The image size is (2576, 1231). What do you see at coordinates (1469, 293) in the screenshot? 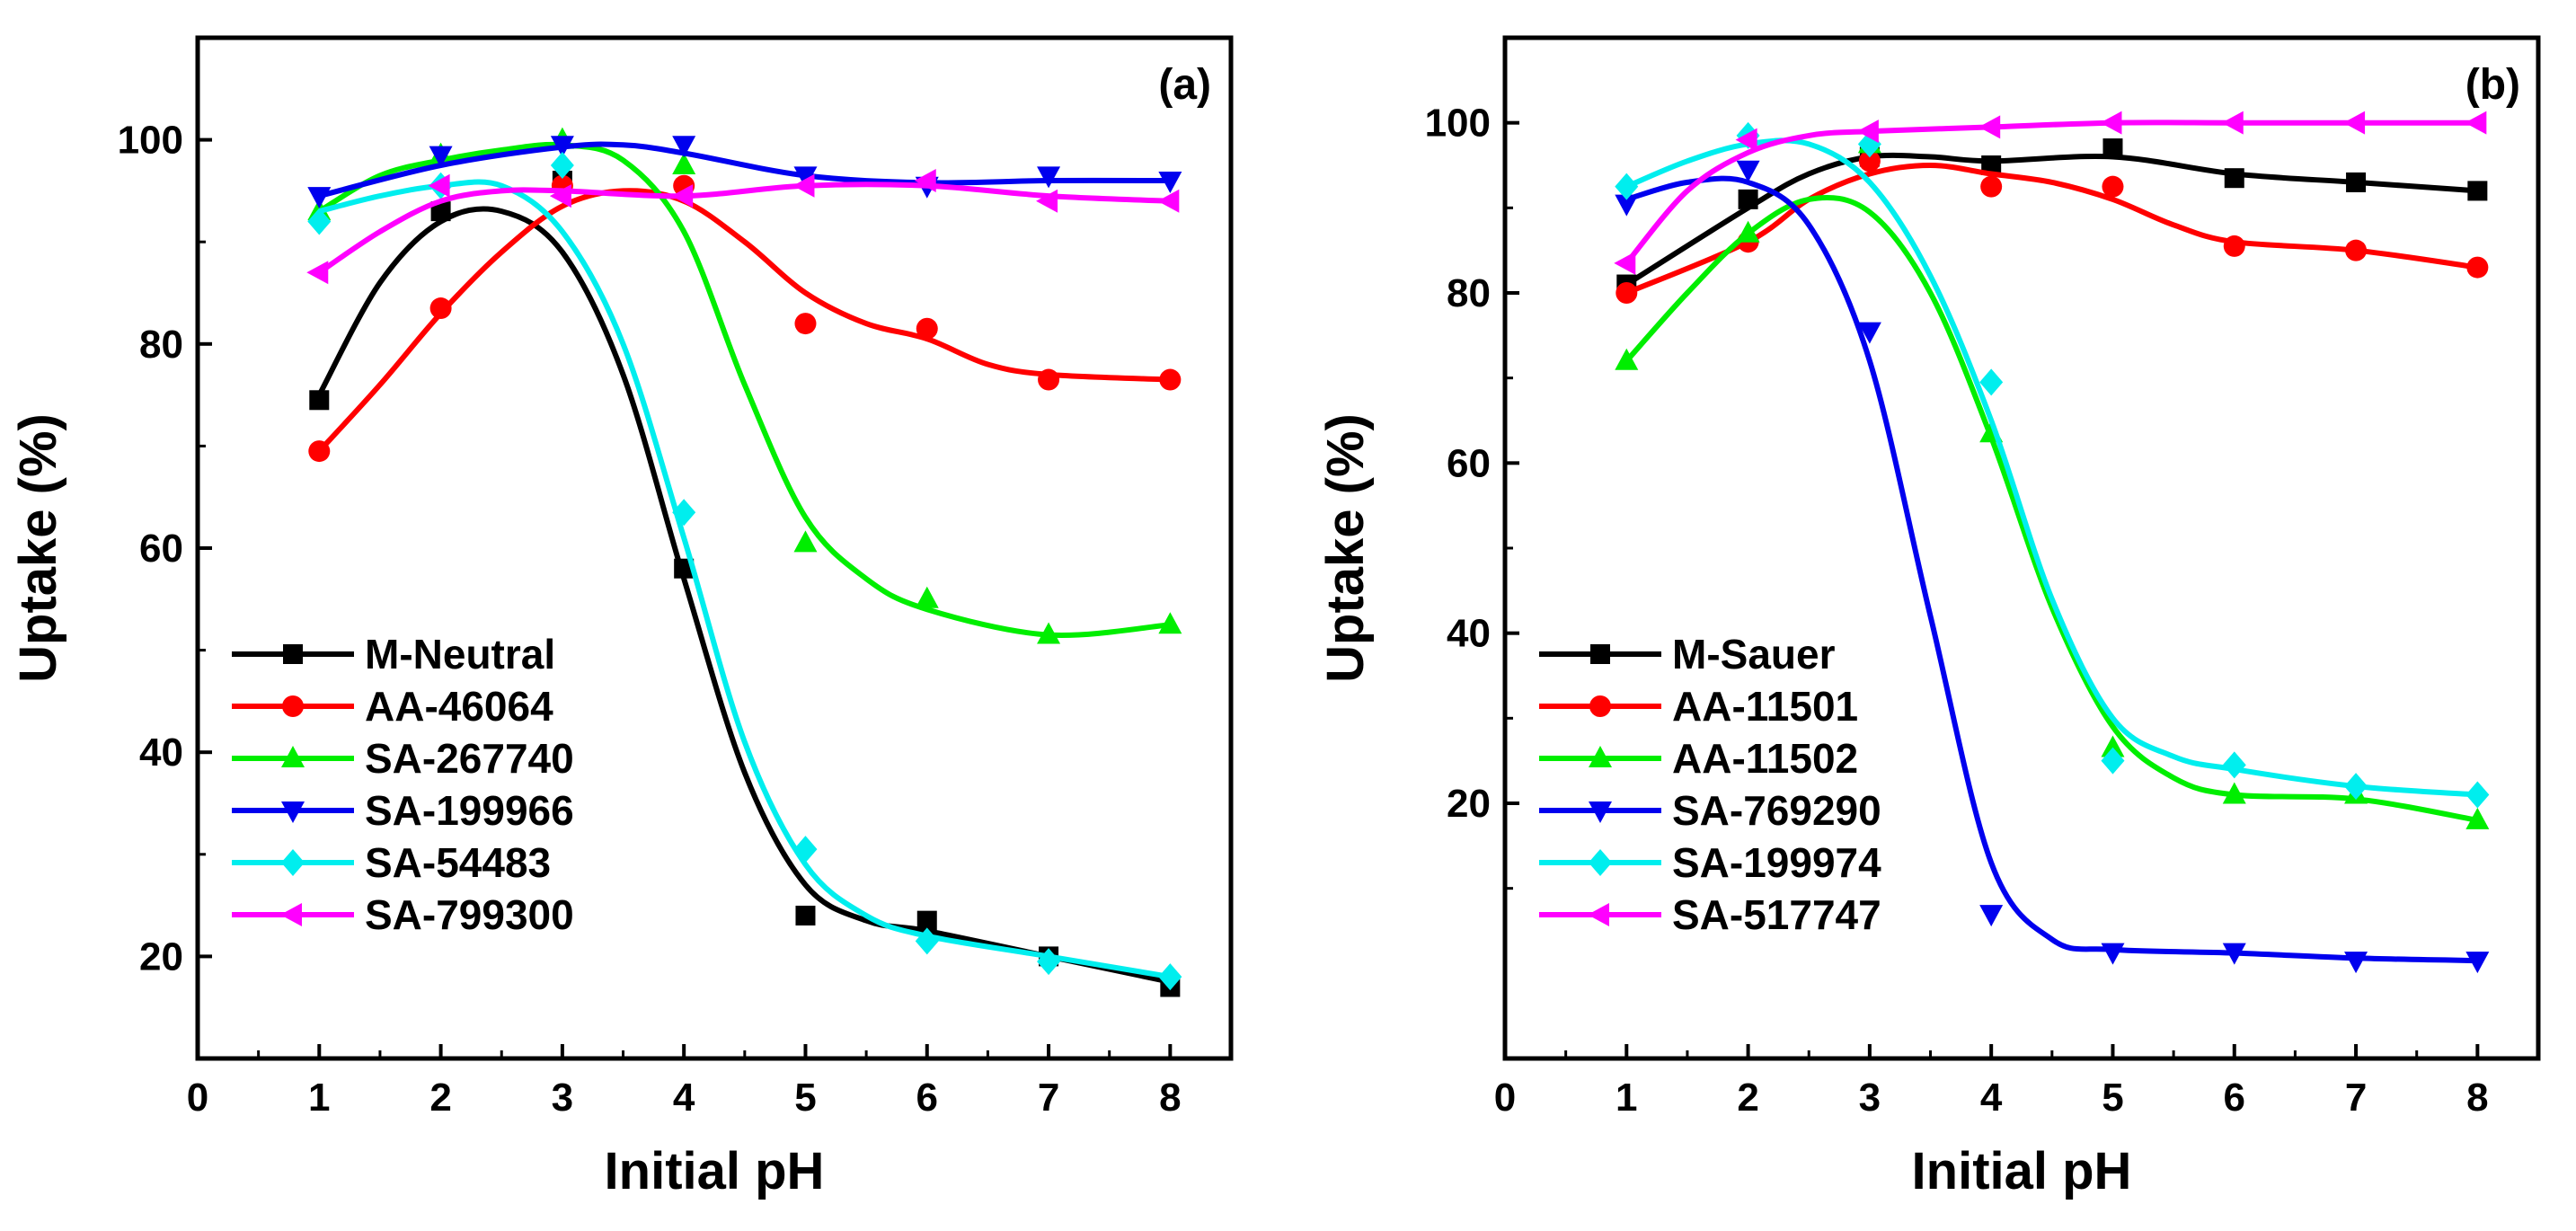
I see `y-tick-label: 80` at bounding box center [1469, 293].